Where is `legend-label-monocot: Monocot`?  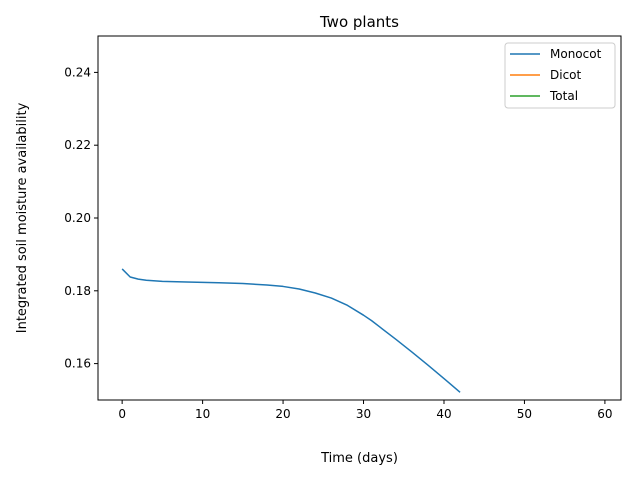
legend-label-monocot: Monocot is located at coordinates (576, 54).